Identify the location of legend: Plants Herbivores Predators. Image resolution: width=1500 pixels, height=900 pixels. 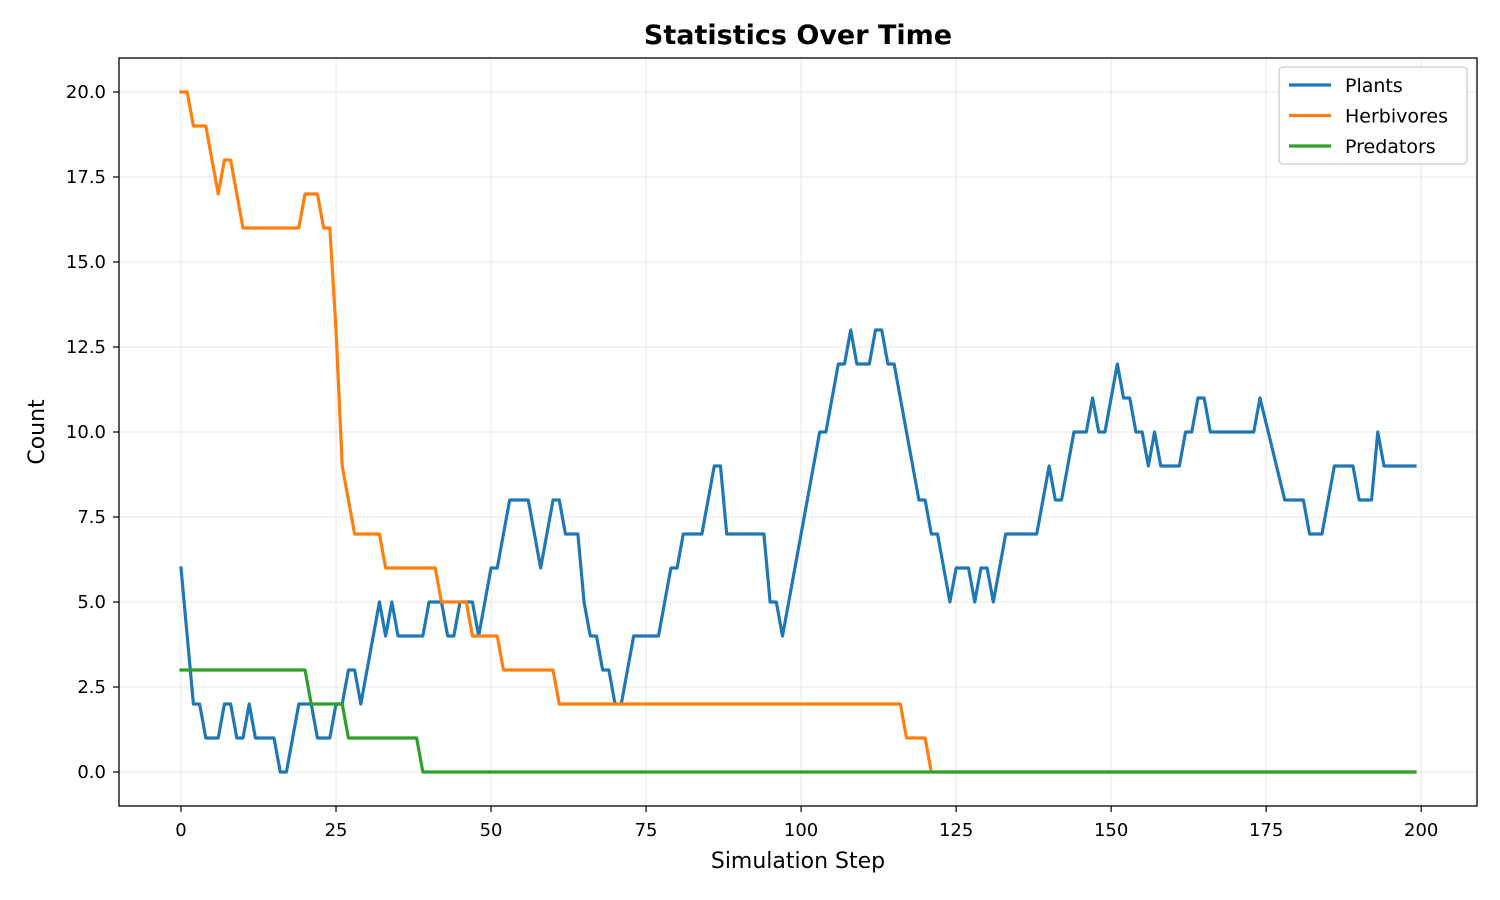
(1373, 115).